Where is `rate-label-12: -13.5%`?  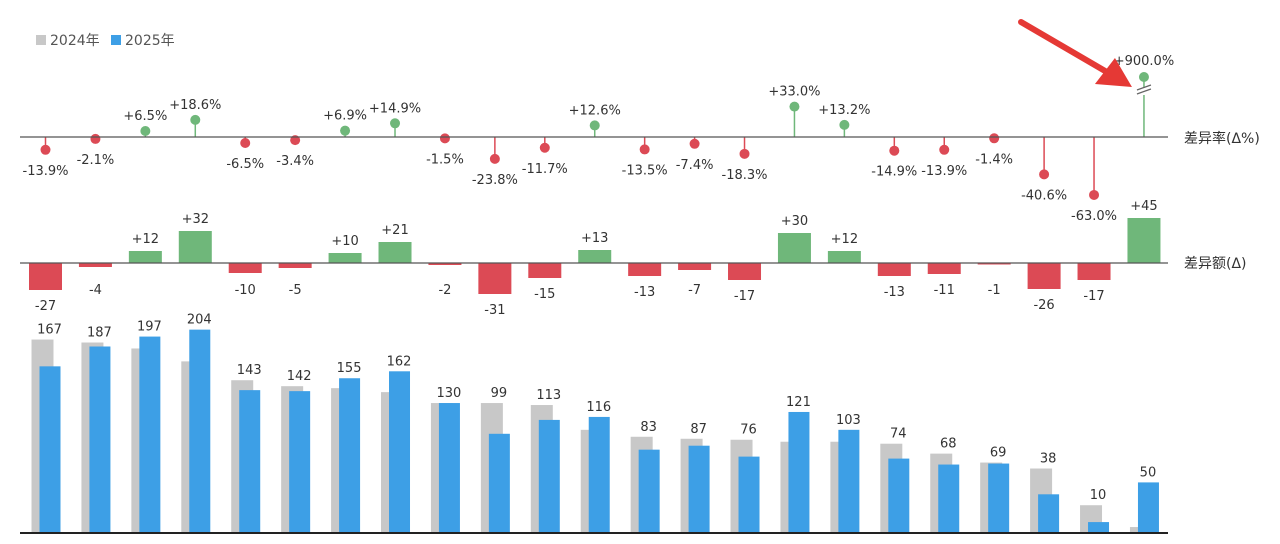 rate-label-12: -13.5% is located at coordinates (645, 170).